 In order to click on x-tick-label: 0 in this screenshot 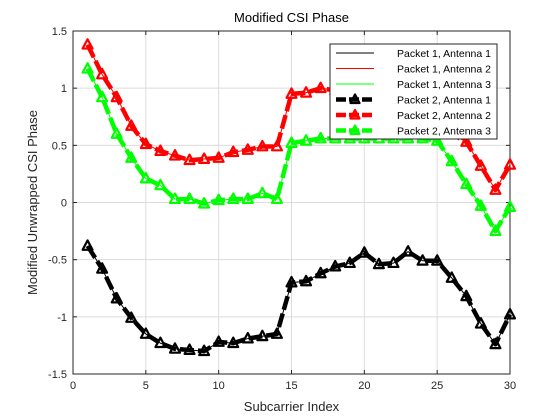, I will do `click(73, 386)`.